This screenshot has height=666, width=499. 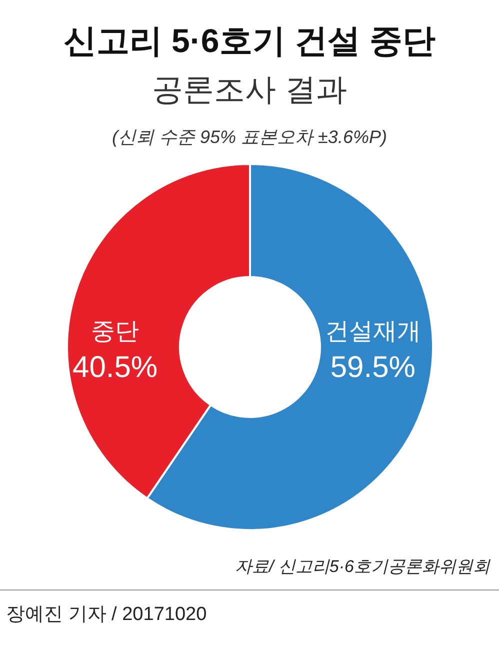 I want to click on text: (신뢰 수준 95% 표본오차 ±3.6%P), so click(x=249, y=137).